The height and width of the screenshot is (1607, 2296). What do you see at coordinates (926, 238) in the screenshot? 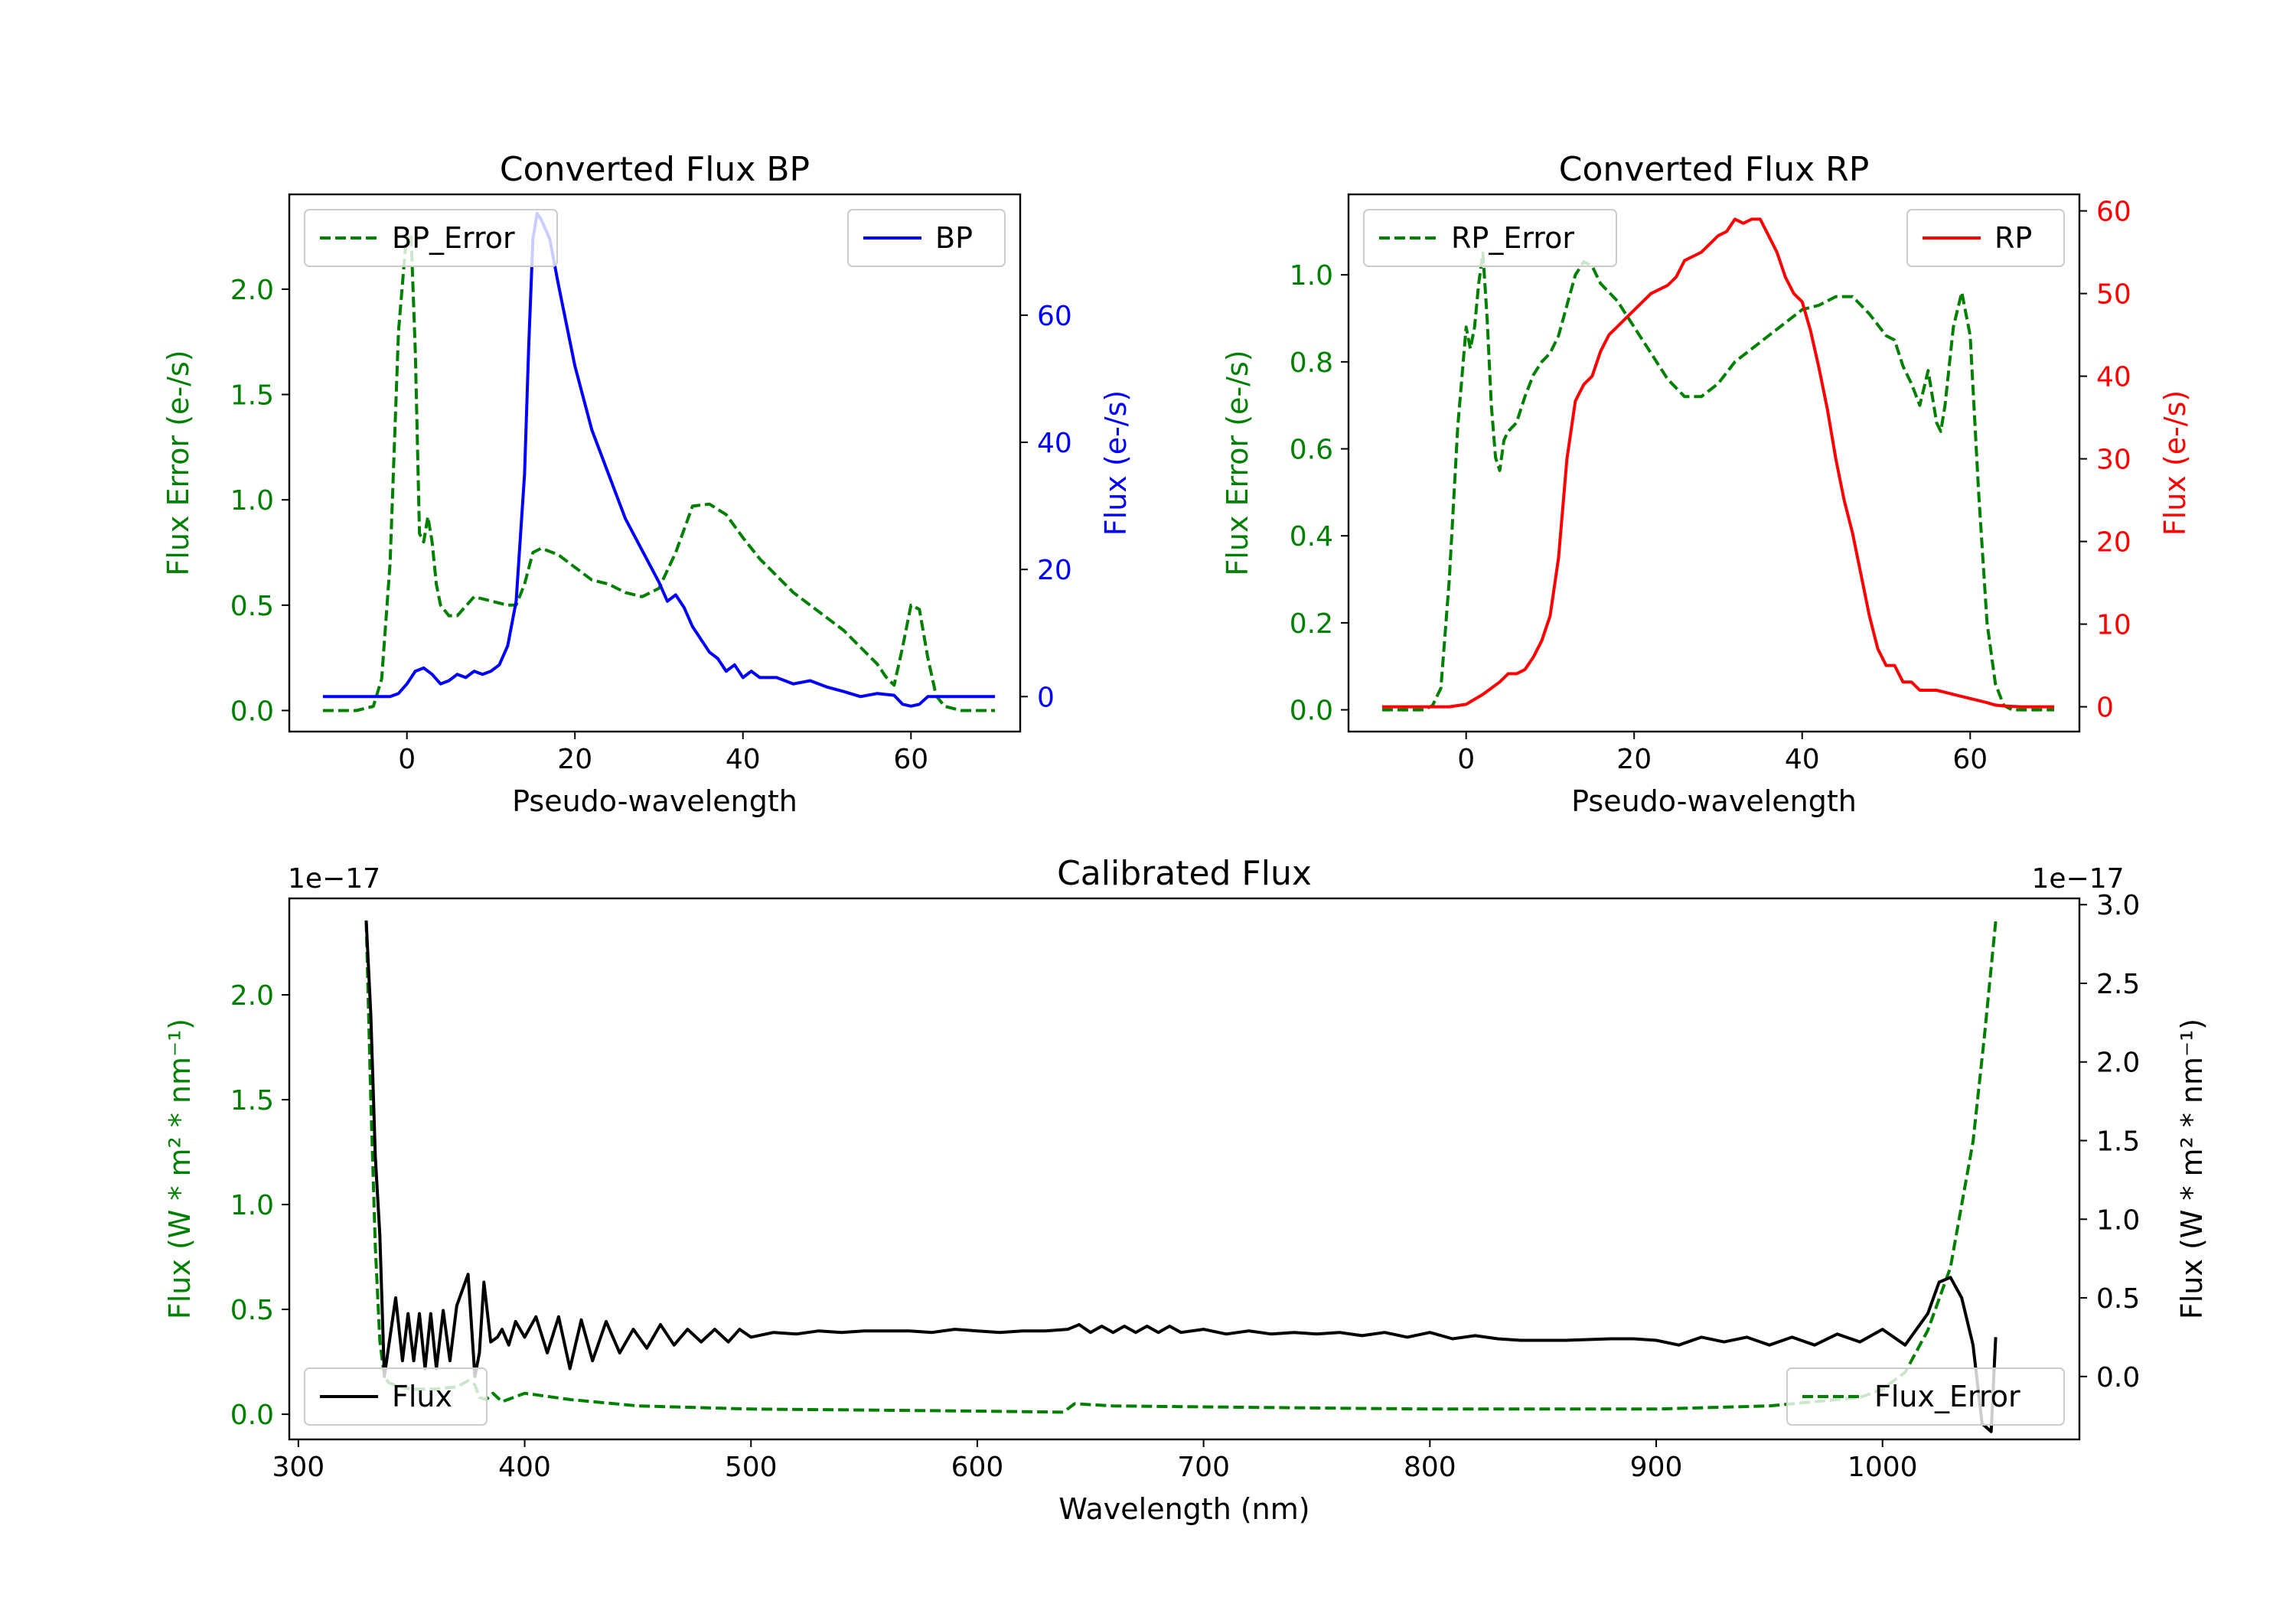
I see `bp-legend-right: BP` at bounding box center [926, 238].